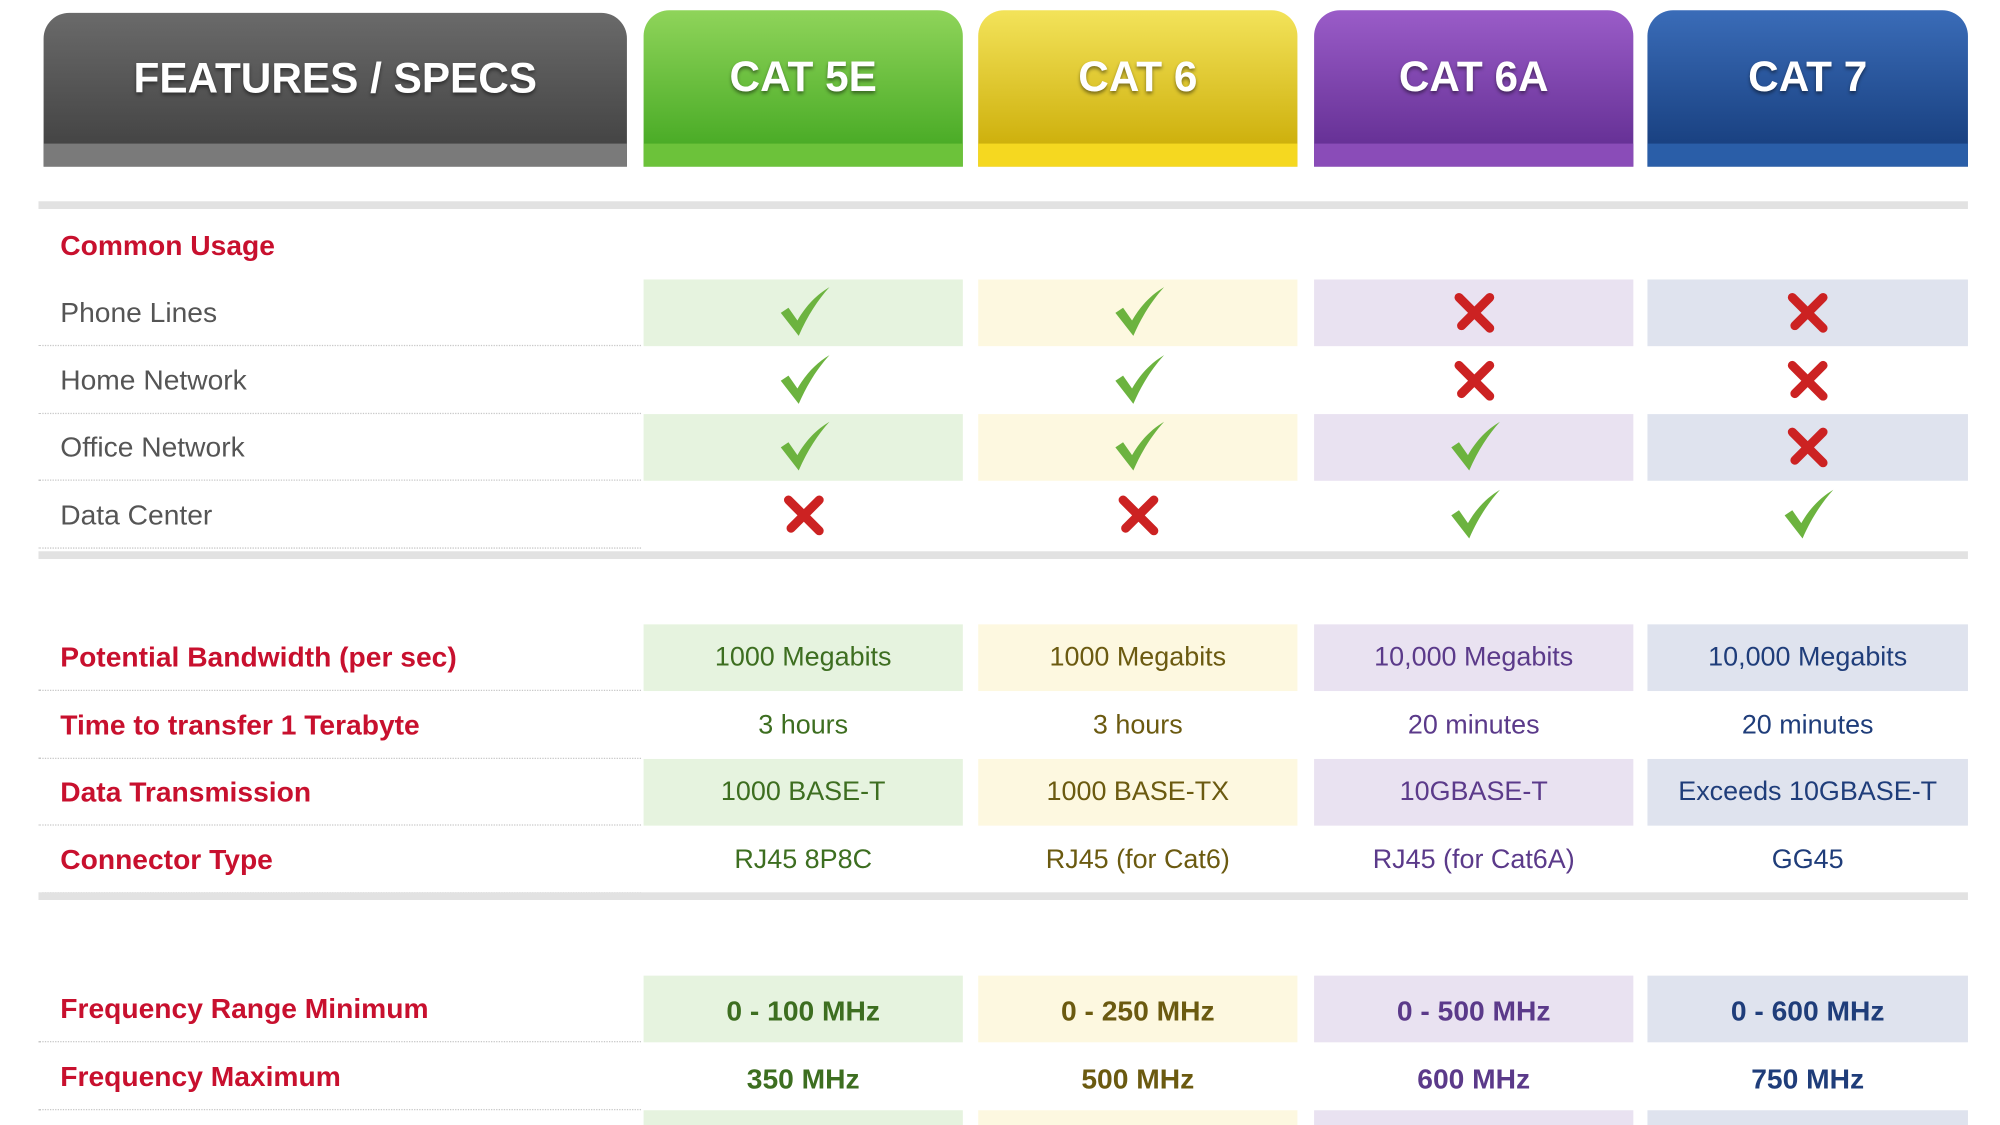  I want to click on value-cell: 1000 BASE-T, so click(803, 792).